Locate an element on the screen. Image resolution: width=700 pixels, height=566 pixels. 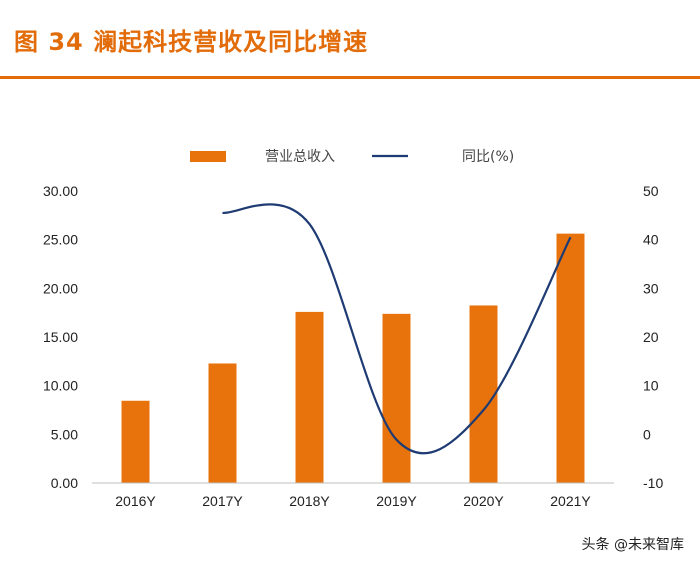
y-left-tick-label: 15.00 is located at coordinates (60, 337).